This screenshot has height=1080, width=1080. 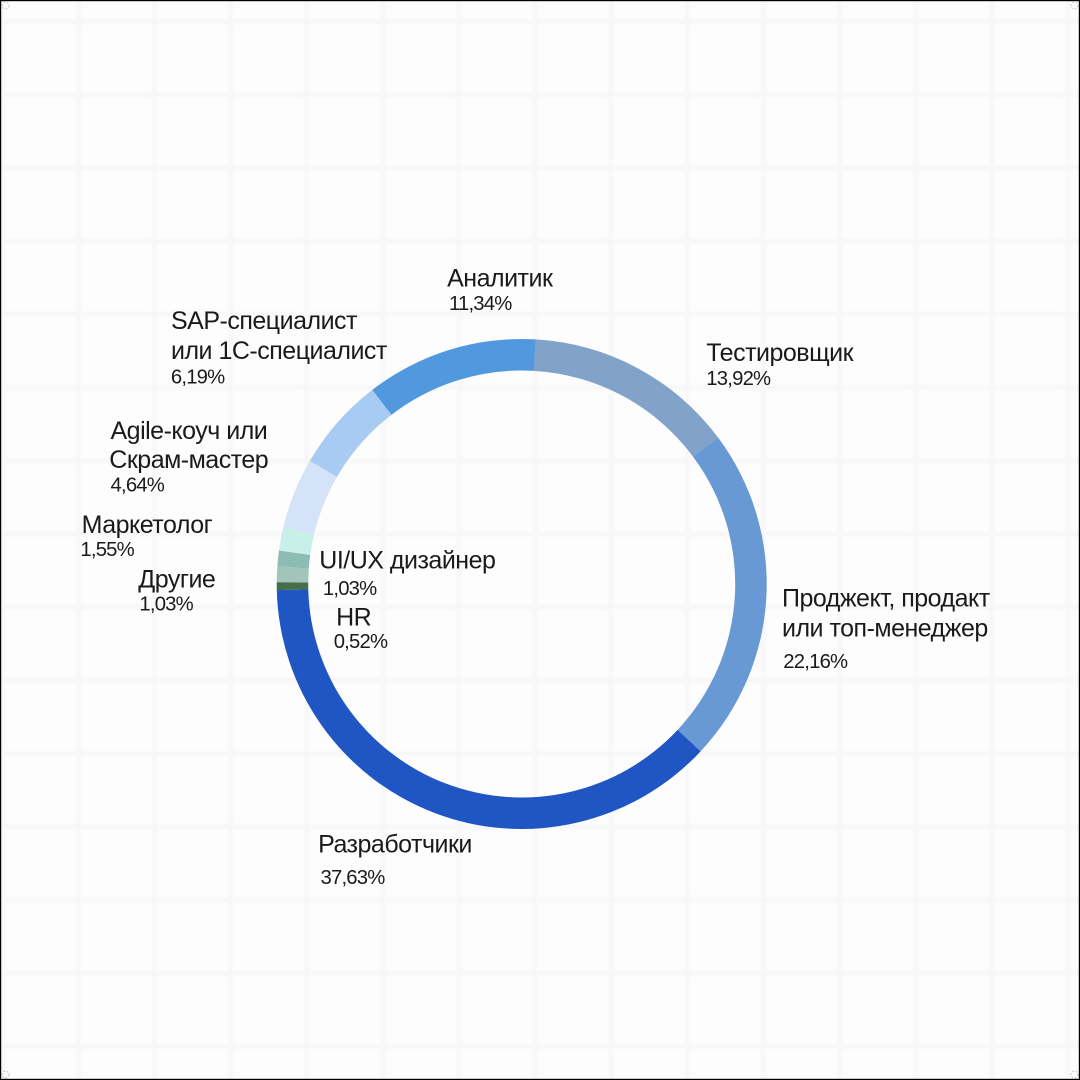 What do you see at coordinates (176, 579) in the screenshot?
I see `svg-text: Другие` at bounding box center [176, 579].